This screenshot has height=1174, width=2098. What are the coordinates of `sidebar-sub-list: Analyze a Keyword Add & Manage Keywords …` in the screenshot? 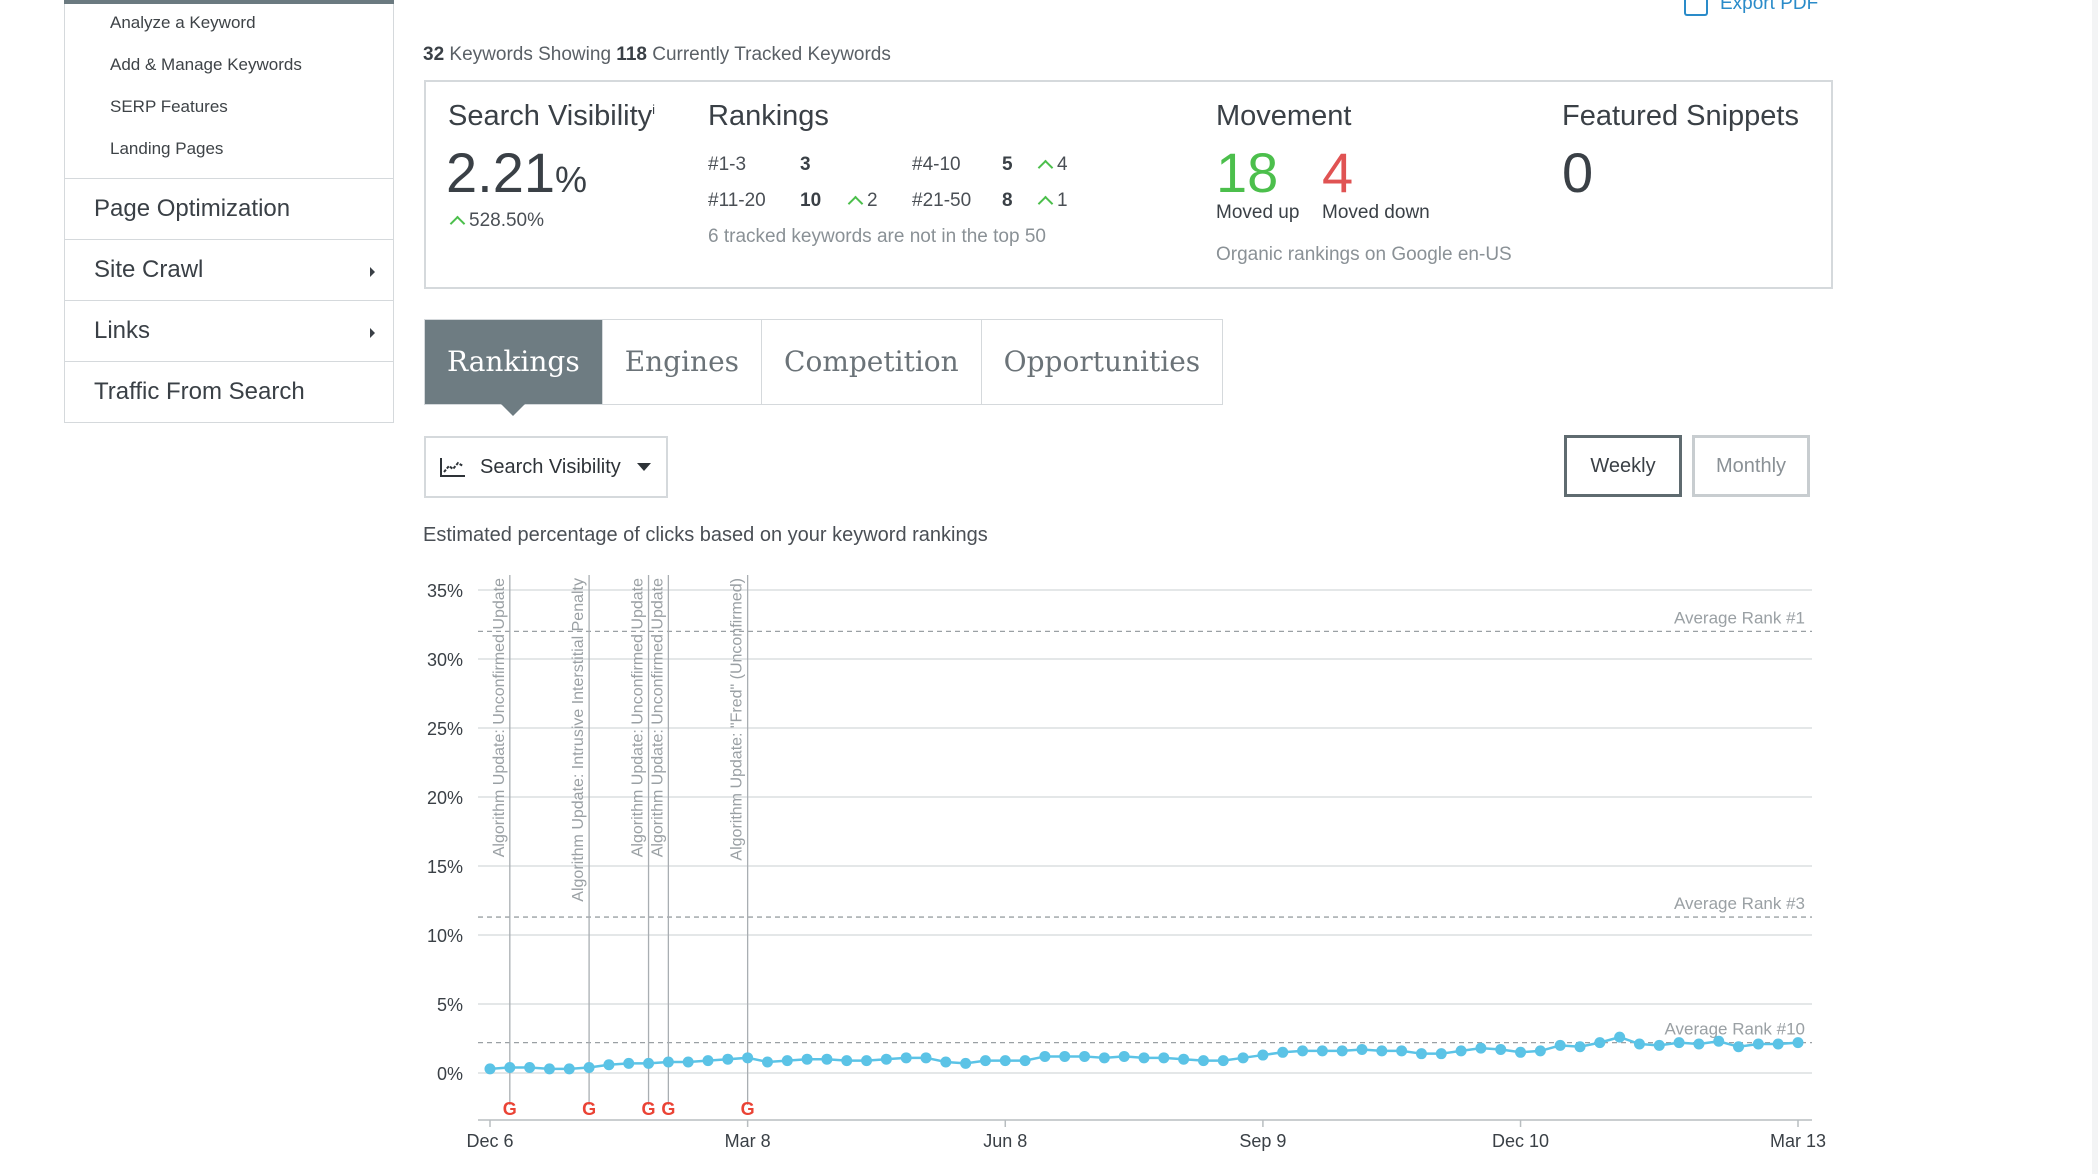 It's located at (229, 89).